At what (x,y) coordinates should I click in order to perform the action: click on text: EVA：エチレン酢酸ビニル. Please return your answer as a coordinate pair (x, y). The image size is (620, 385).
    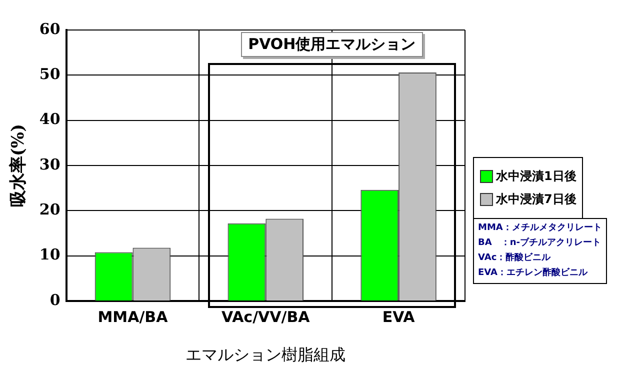
    Looking at the image, I should click on (533, 273).